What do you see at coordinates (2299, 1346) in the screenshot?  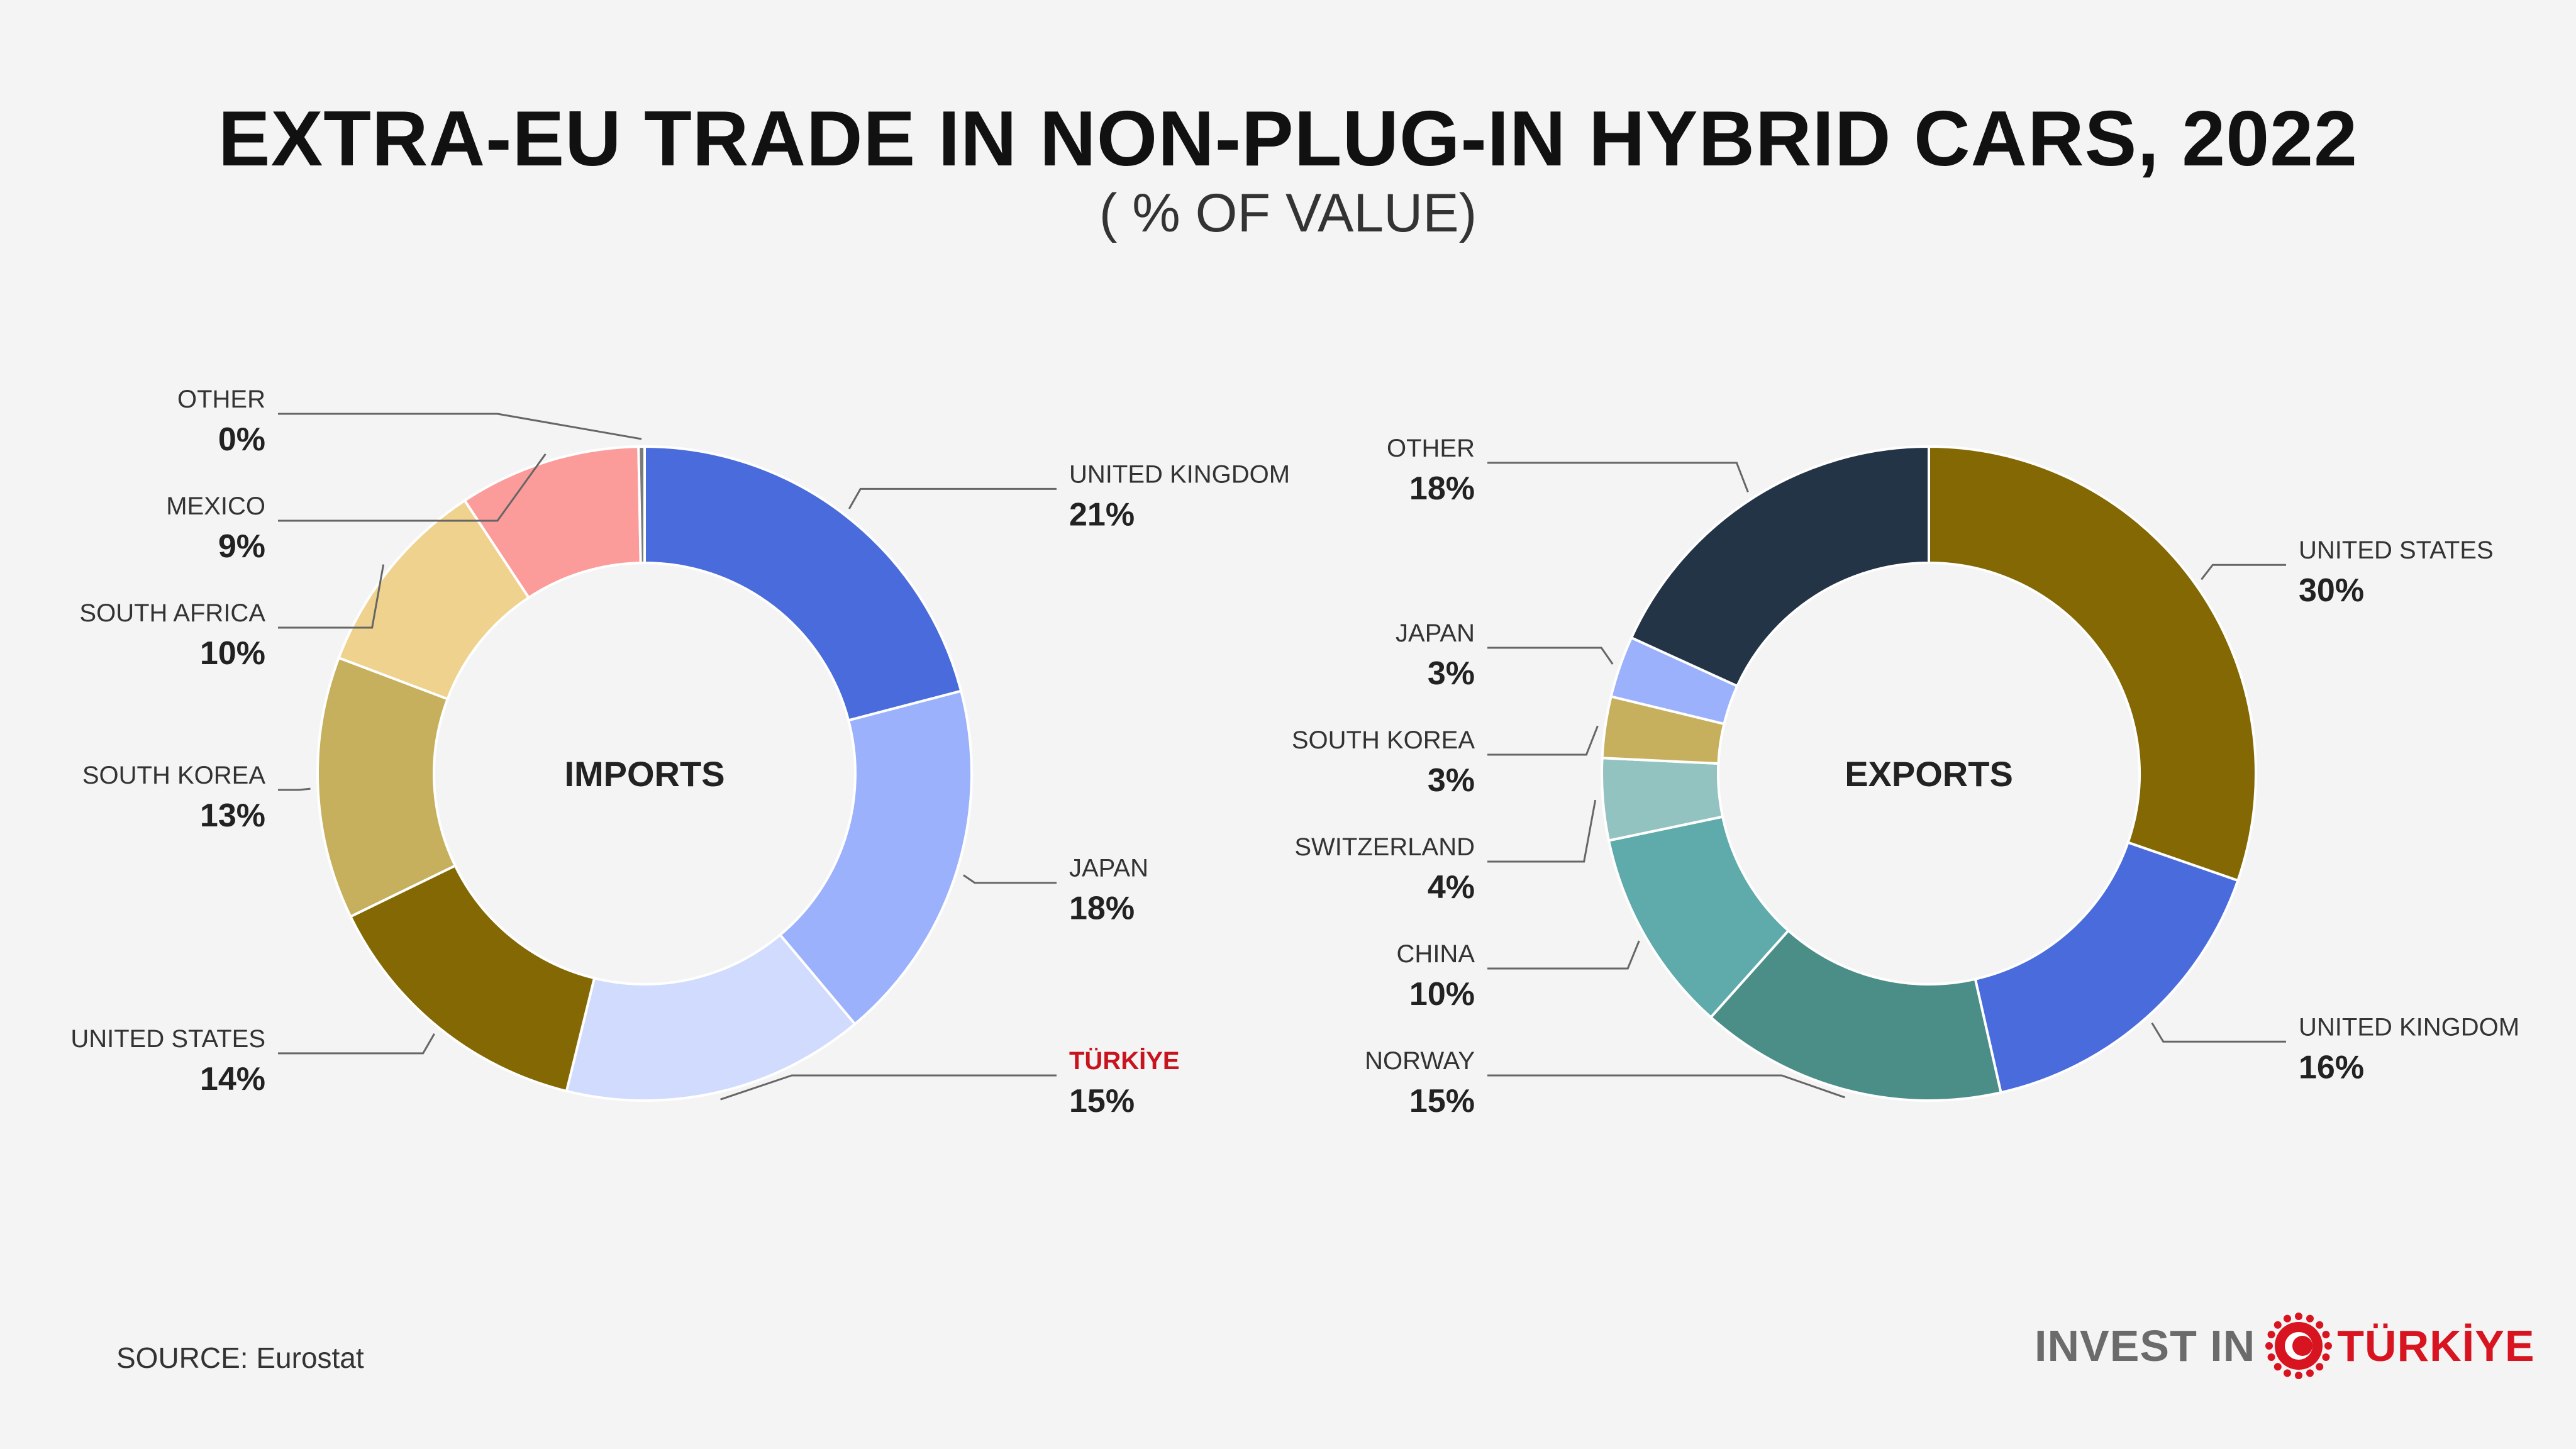 I see `logo-emblem-icon` at bounding box center [2299, 1346].